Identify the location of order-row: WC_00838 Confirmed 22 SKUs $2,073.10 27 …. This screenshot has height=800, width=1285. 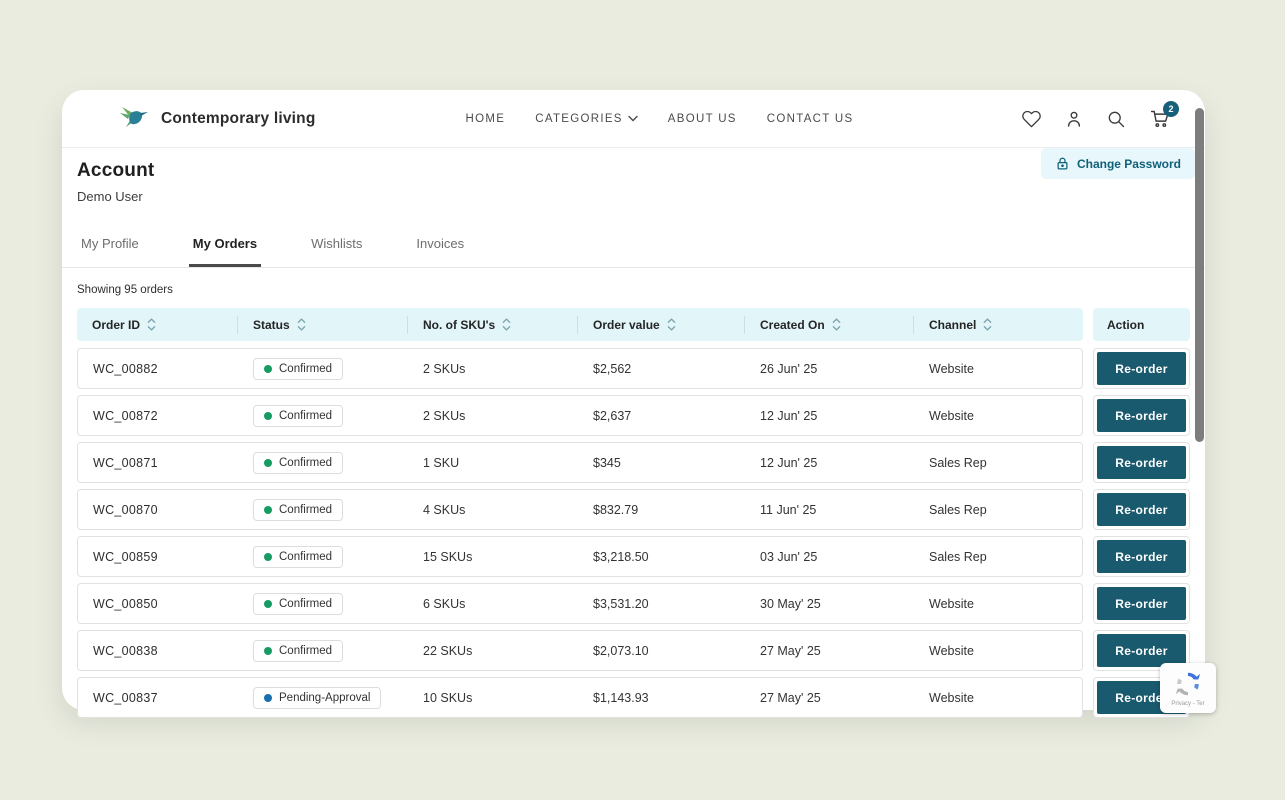
(633, 650).